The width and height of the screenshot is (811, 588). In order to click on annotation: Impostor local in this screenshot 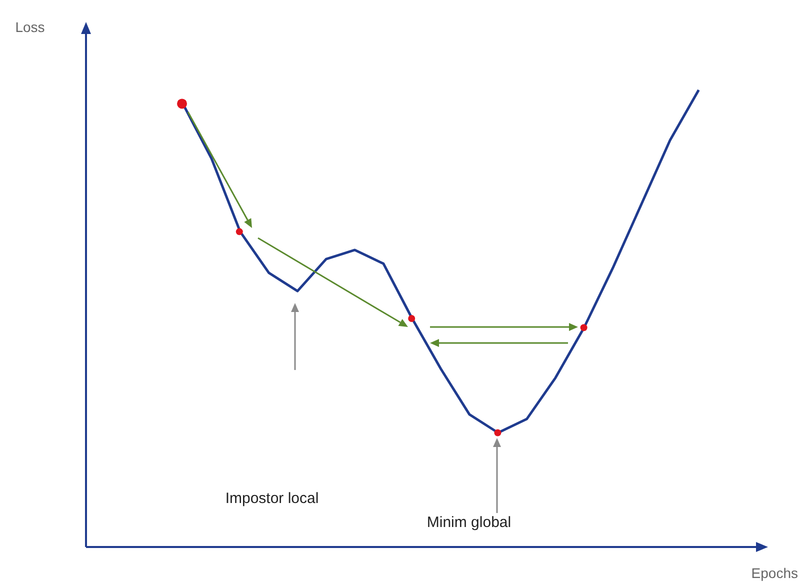, I will do `click(272, 498)`.